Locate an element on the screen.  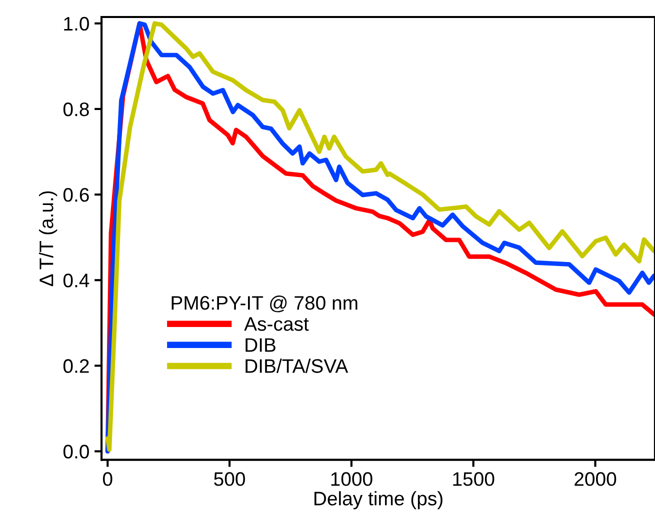
x-tick-label: 500 is located at coordinates (229, 479).